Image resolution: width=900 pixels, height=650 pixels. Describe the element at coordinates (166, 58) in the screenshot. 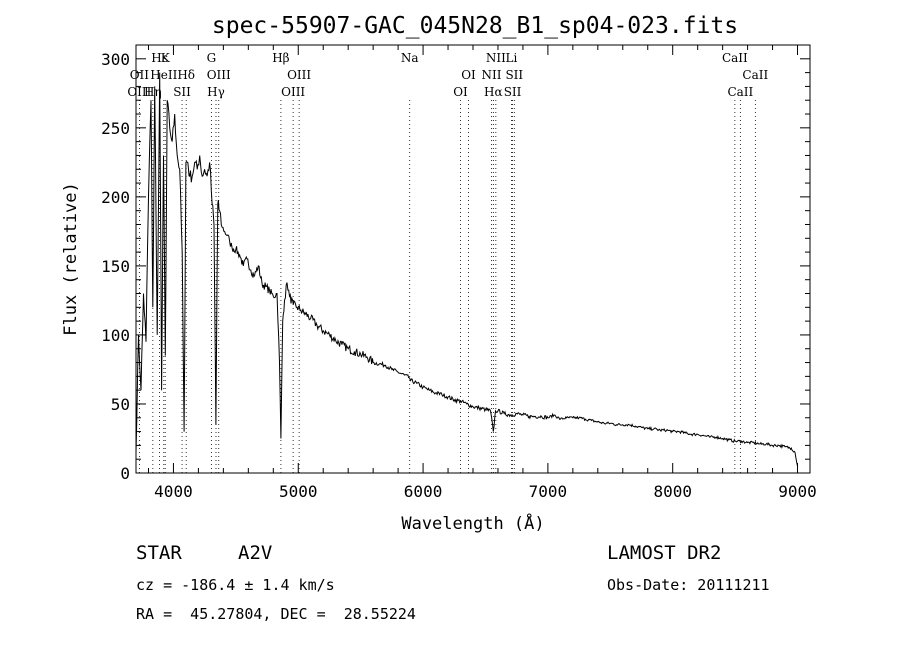

I see `line-marker-label: K` at that location.